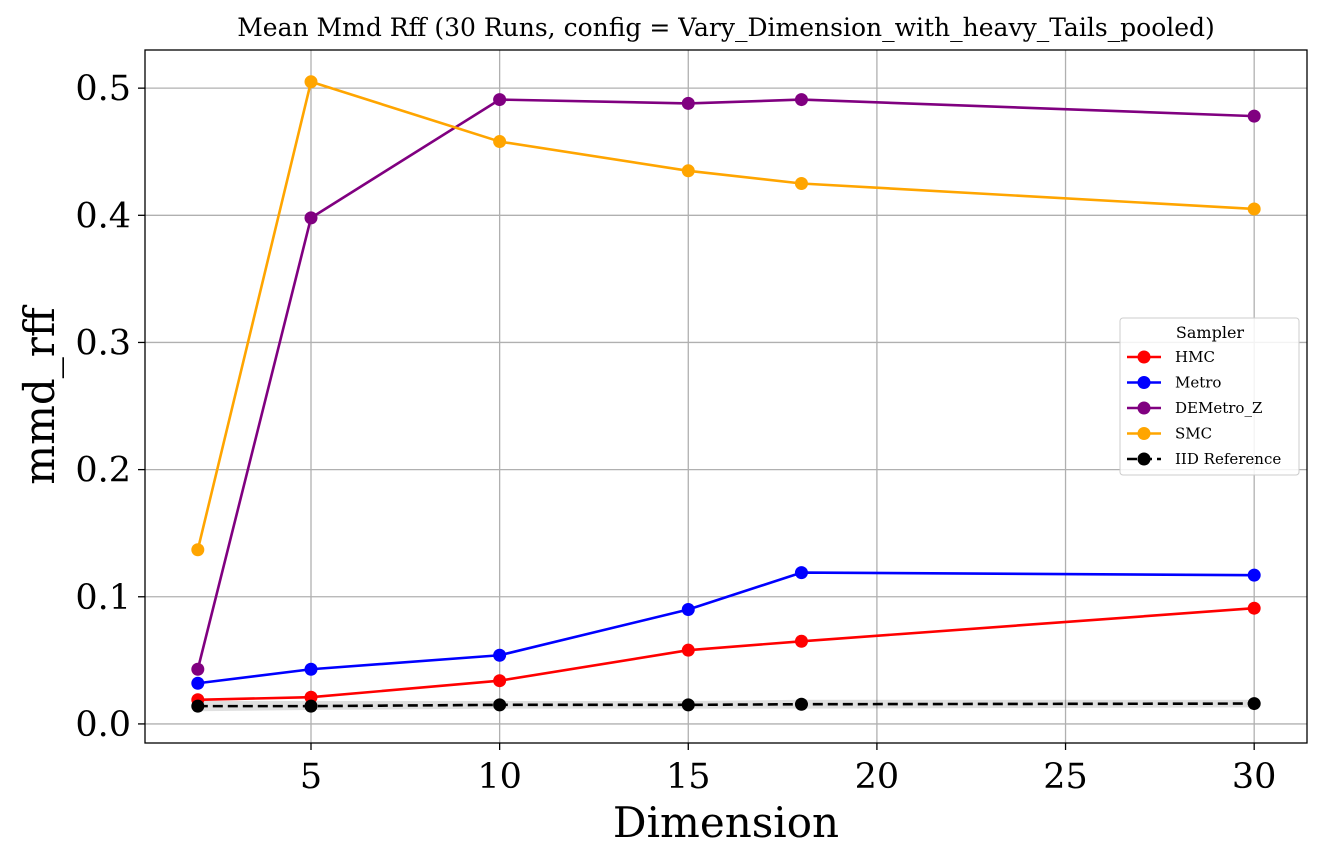  I want to click on x-tick-label: 20, so click(877, 777).